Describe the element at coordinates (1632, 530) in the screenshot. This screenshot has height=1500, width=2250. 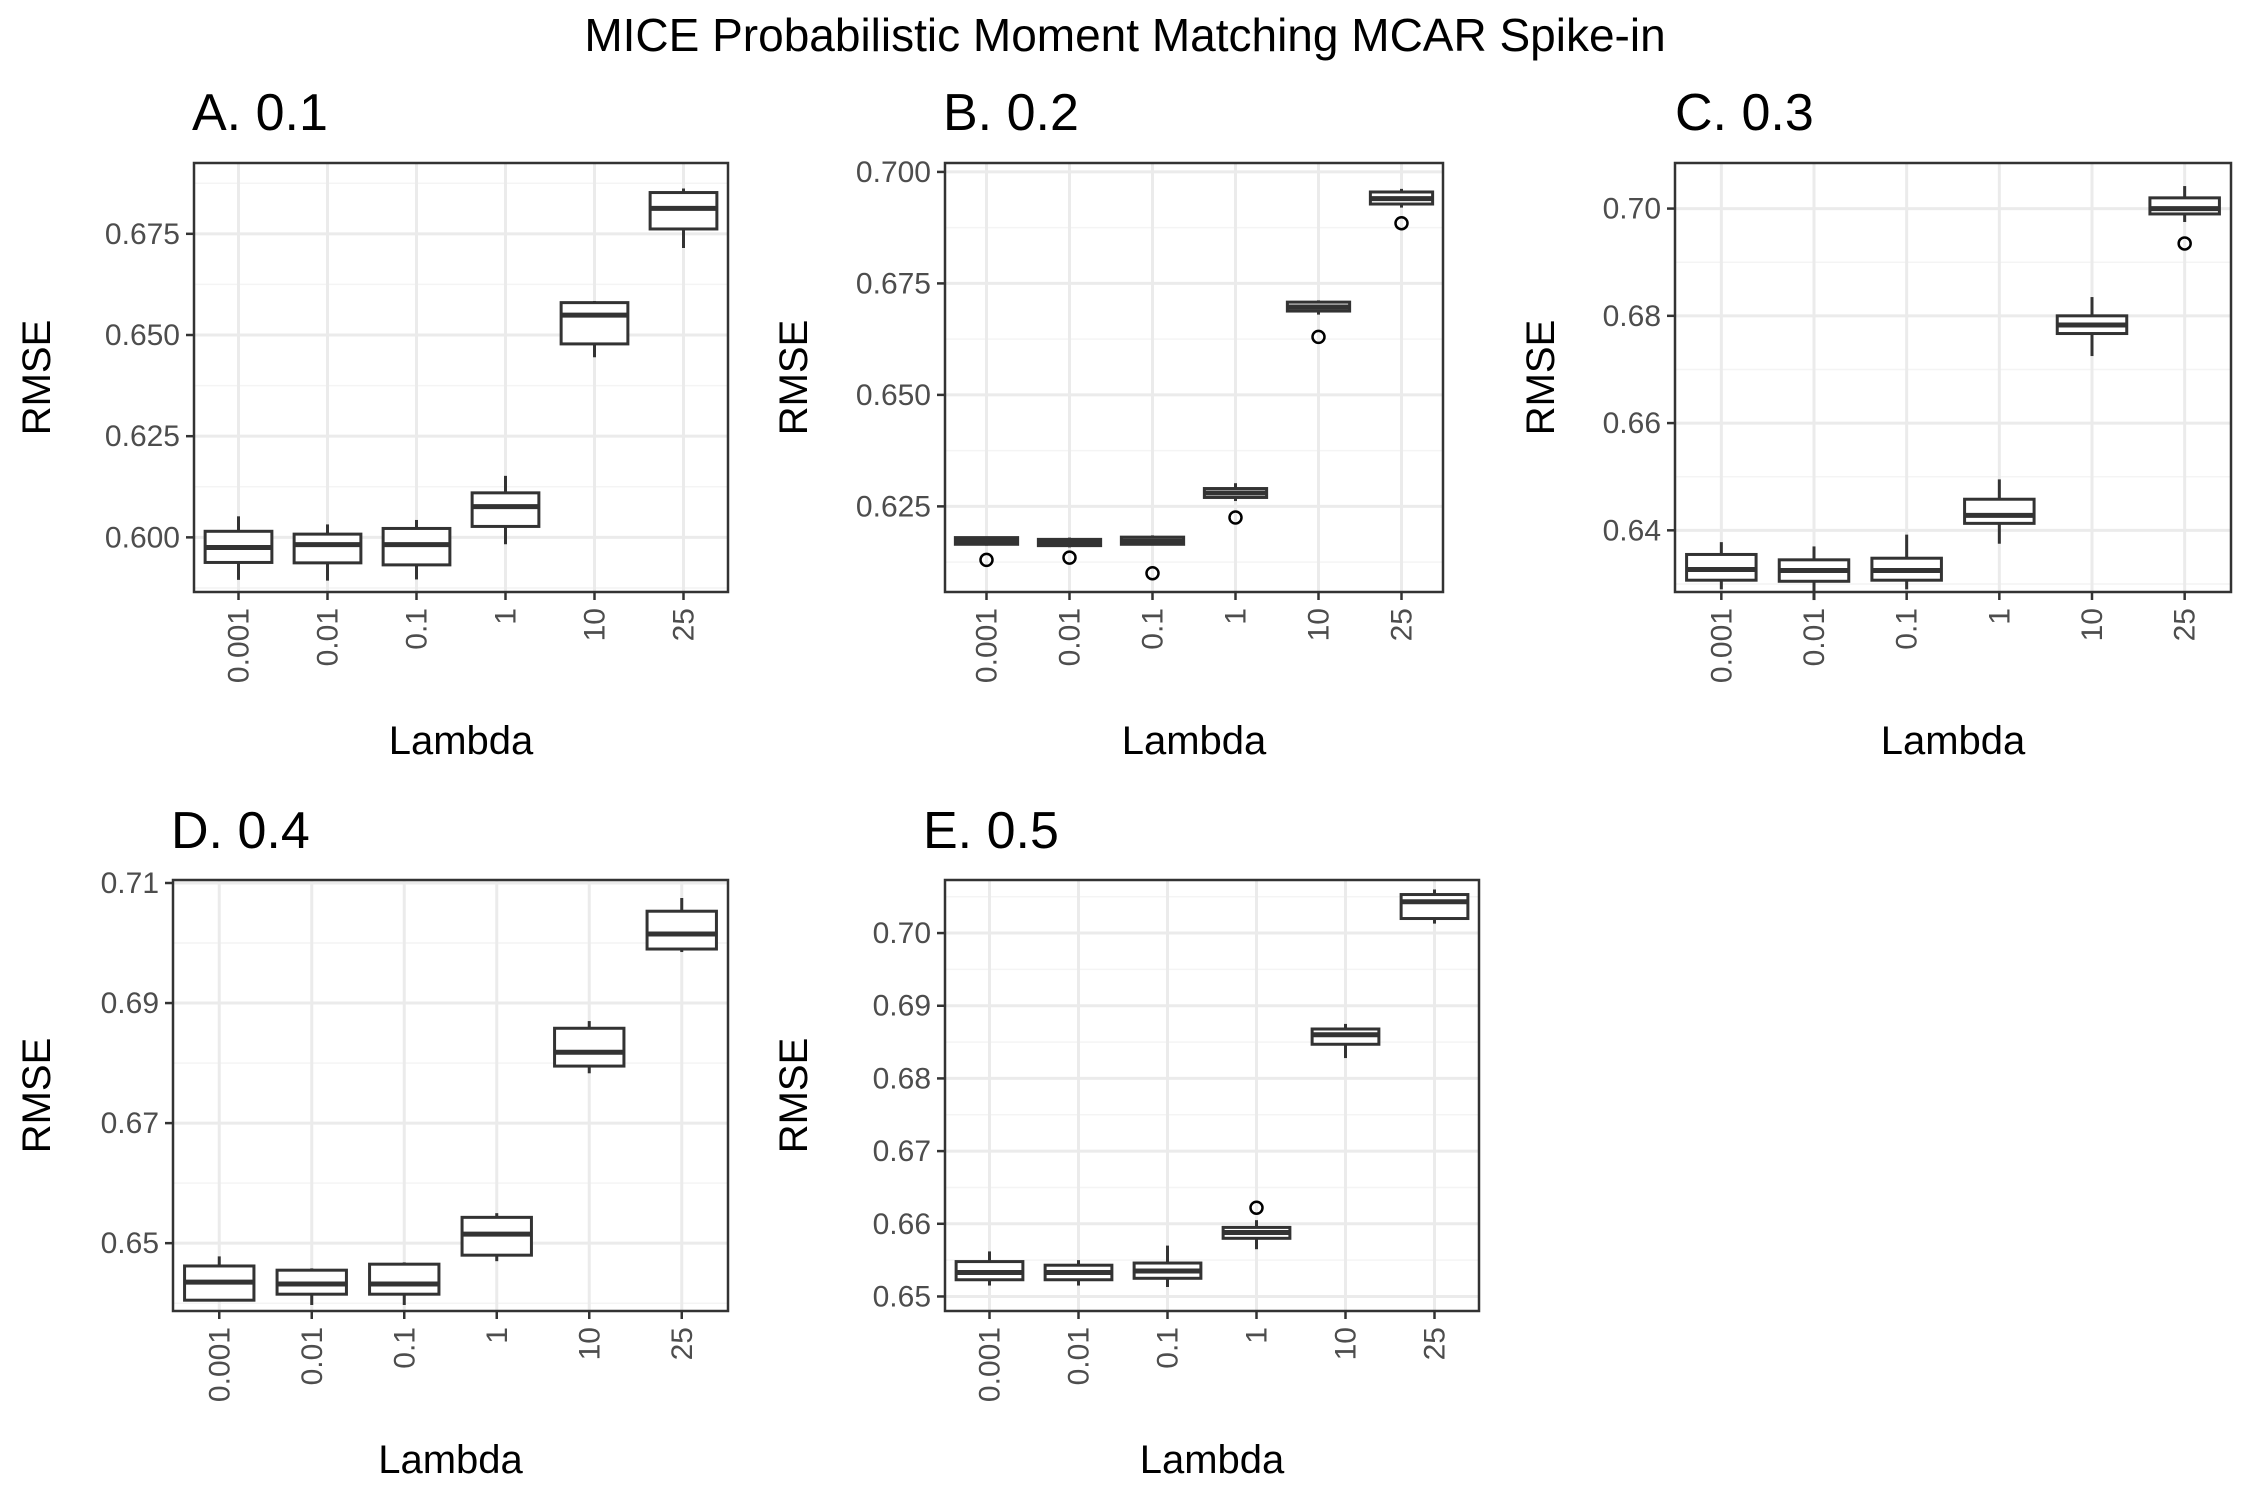
I see `y-tick-label: 0.64` at that location.